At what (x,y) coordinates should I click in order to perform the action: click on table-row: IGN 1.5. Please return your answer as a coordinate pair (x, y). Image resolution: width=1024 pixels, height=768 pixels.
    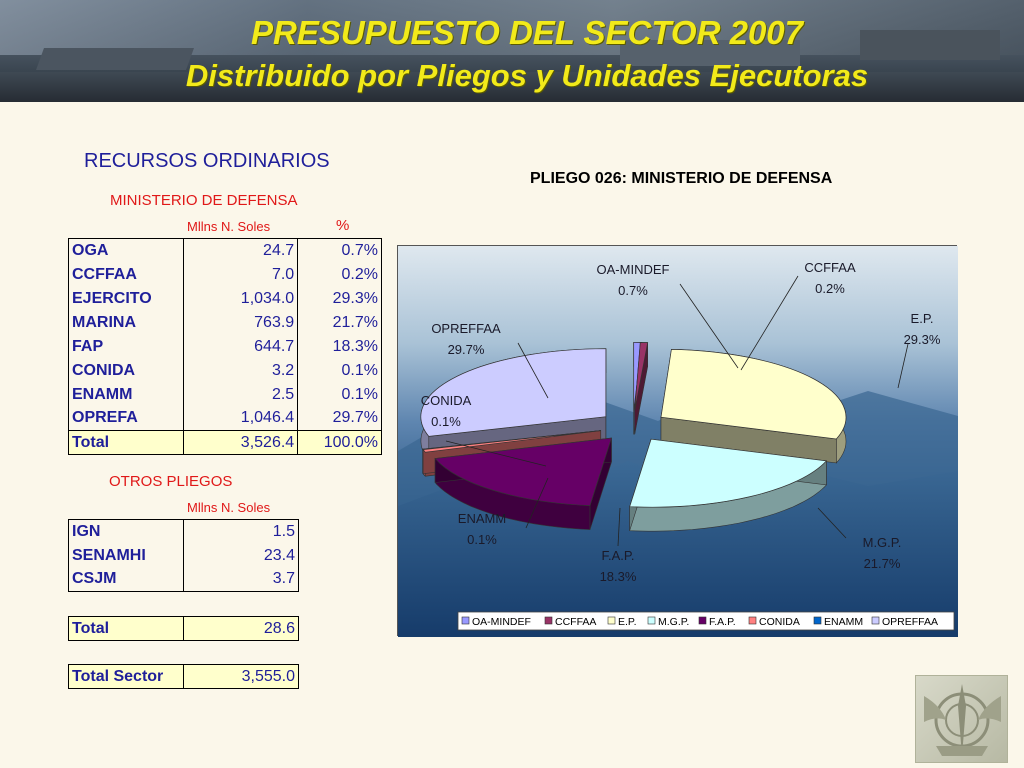
    Looking at the image, I should click on (184, 531).